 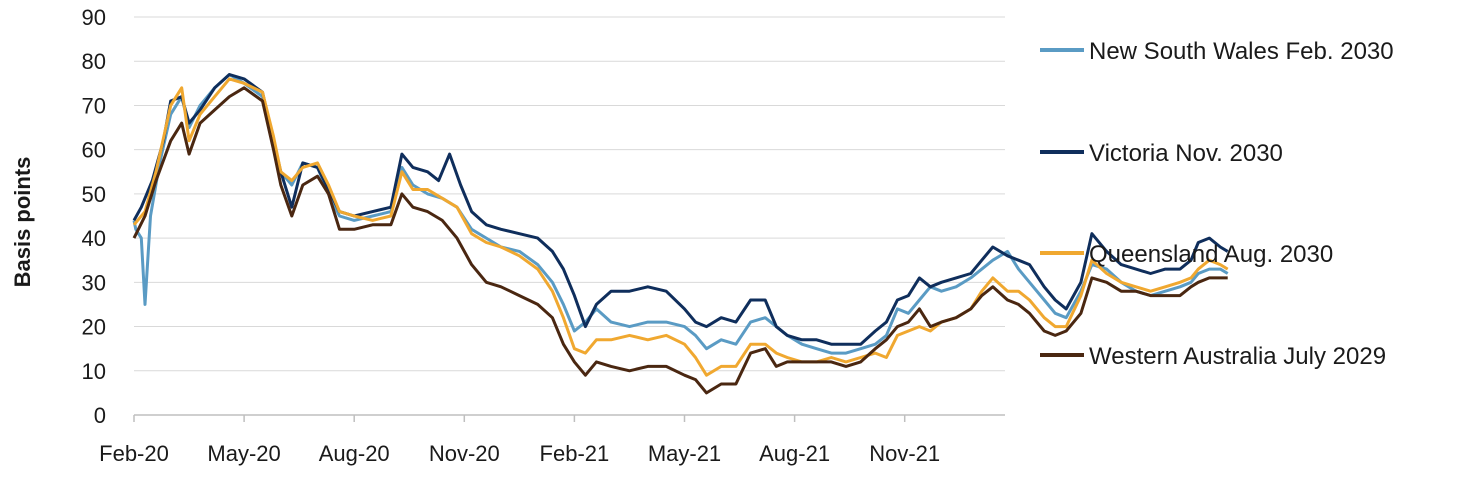 I want to click on y-tick-label: 40, so click(x=94, y=238).